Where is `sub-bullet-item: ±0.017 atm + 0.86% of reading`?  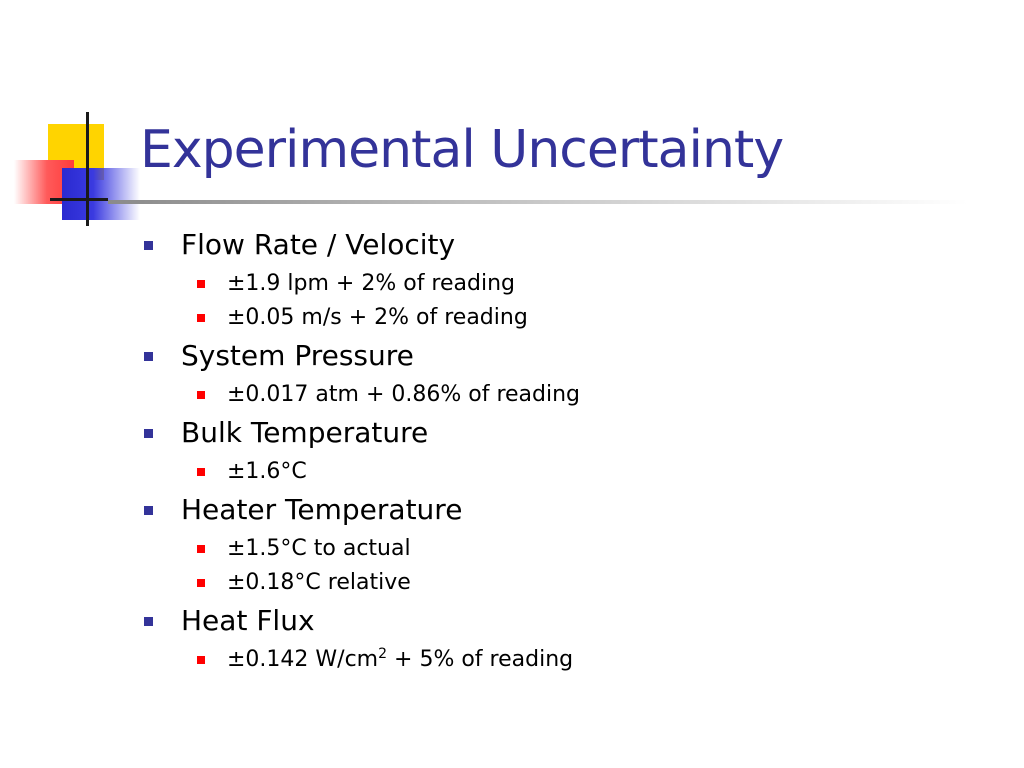 sub-bullet-item: ±0.017 atm + 0.86% of reading is located at coordinates (560, 395).